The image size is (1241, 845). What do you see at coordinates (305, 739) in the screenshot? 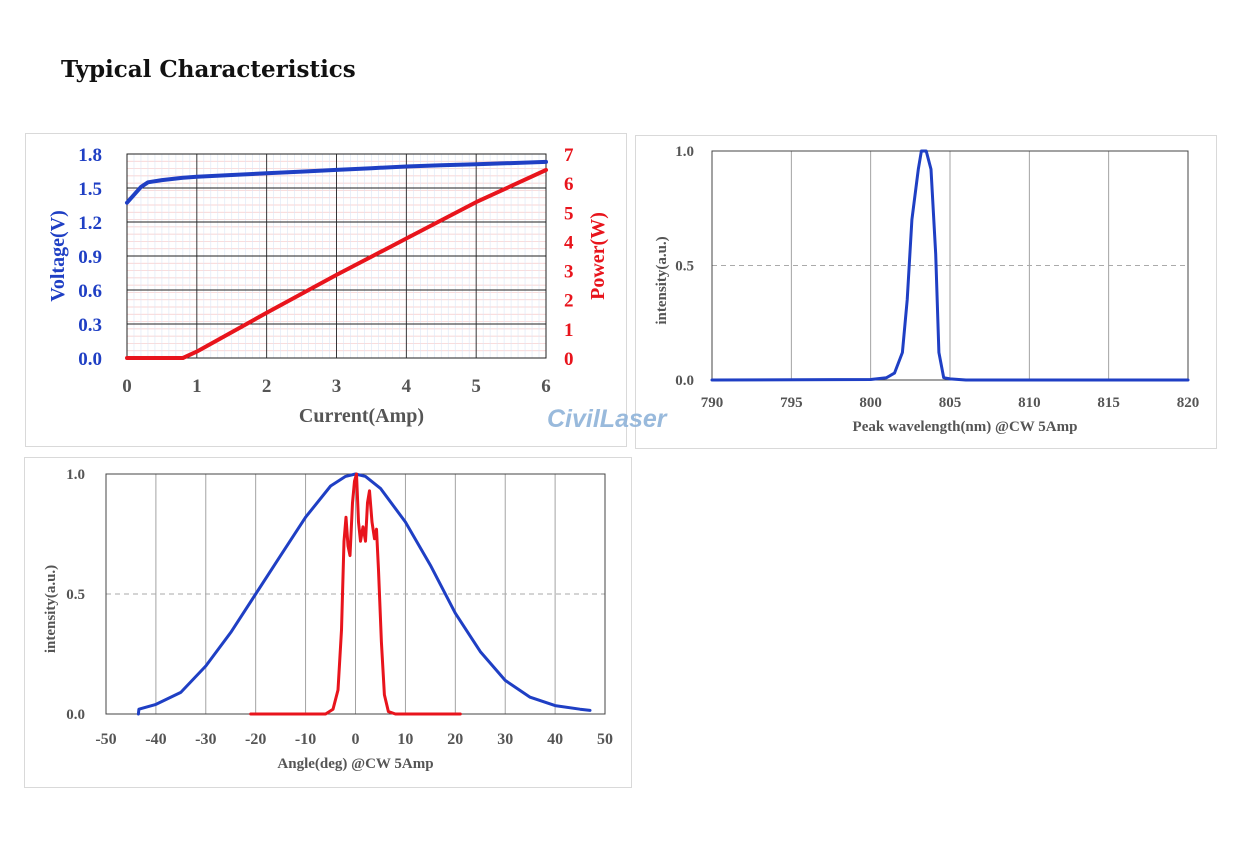
I see `x-tick-label: -10` at bounding box center [305, 739].